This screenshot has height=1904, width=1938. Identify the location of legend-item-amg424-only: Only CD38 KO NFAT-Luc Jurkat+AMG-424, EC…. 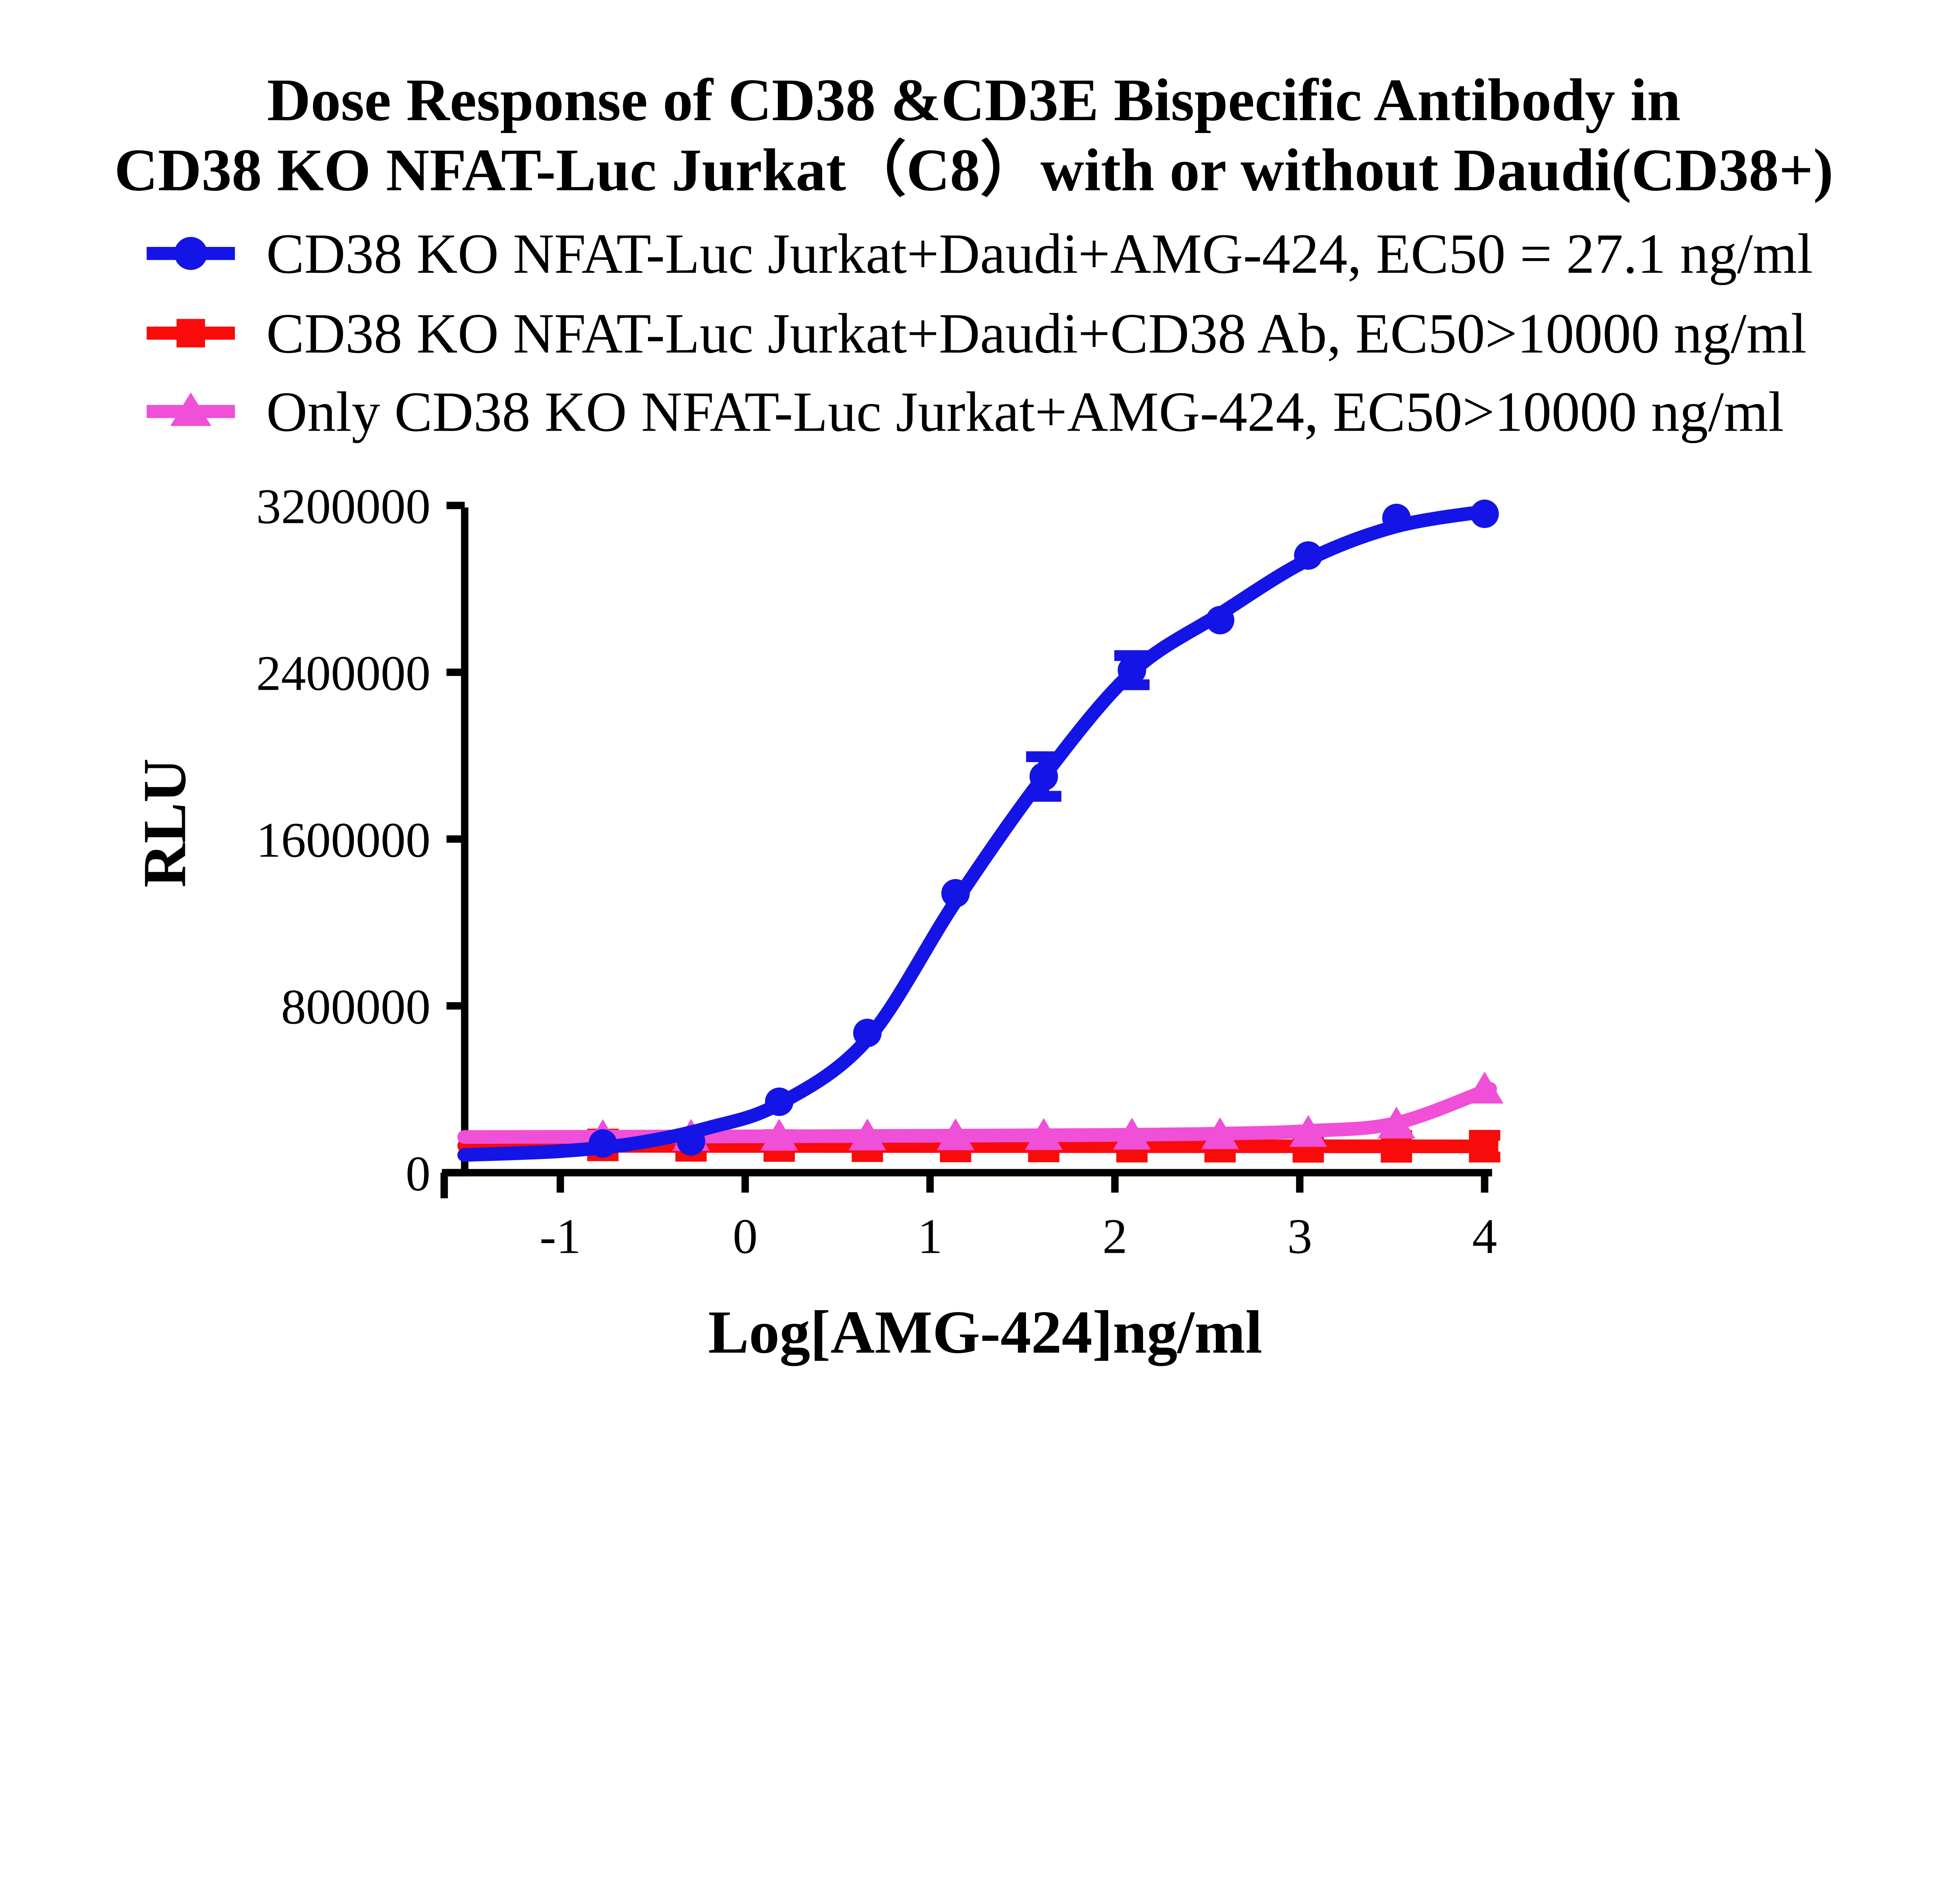
(966, 412).